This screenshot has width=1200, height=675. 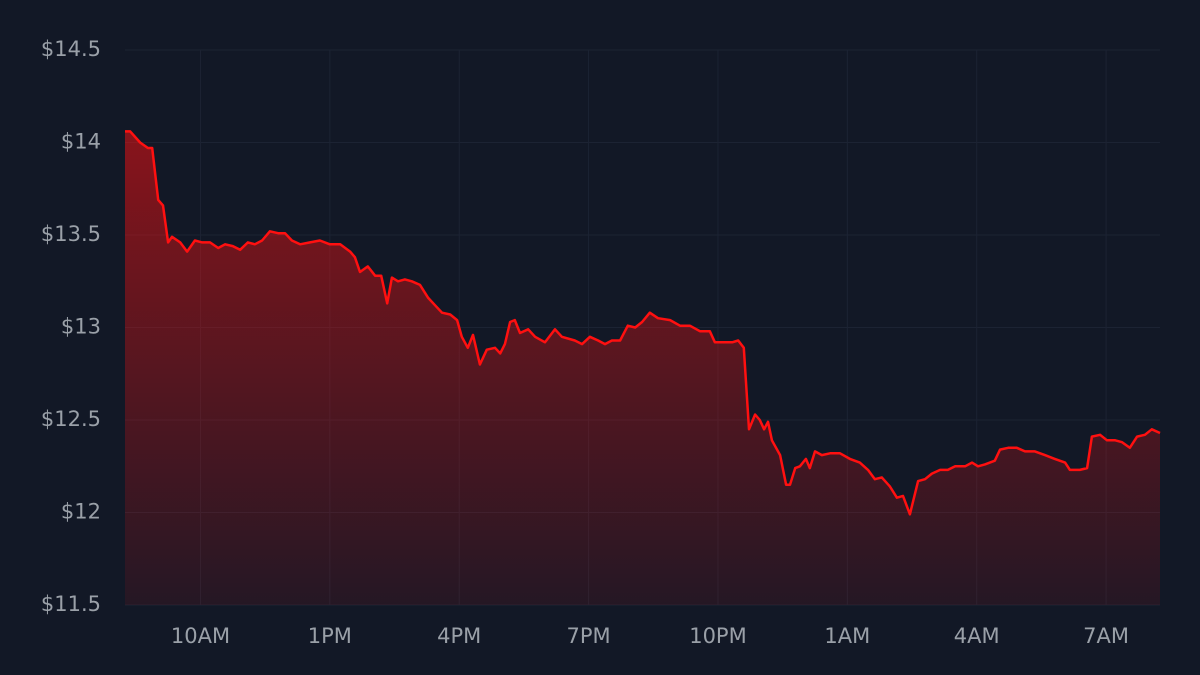 What do you see at coordinates (977, 636) in the screenshot?
I see `x-tick-label: 4AM` at bounding box center [977, 636].